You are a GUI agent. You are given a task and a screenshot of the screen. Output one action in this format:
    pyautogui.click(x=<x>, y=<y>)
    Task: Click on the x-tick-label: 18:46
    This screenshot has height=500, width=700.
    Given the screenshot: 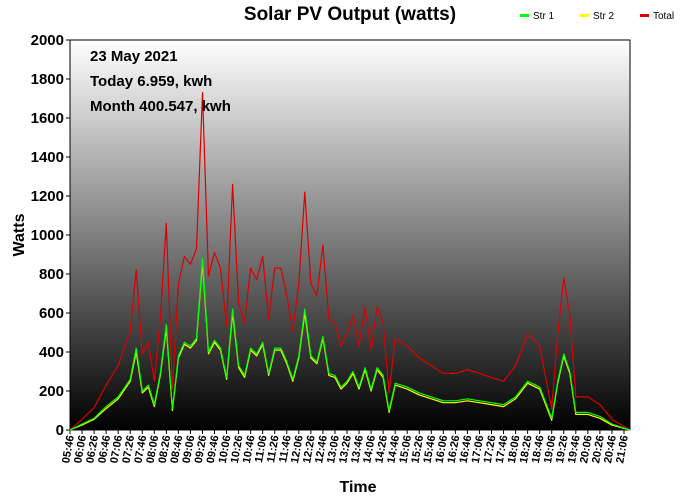 What is the action you would take?
    pyautogui.click(x=538, y=449)
    